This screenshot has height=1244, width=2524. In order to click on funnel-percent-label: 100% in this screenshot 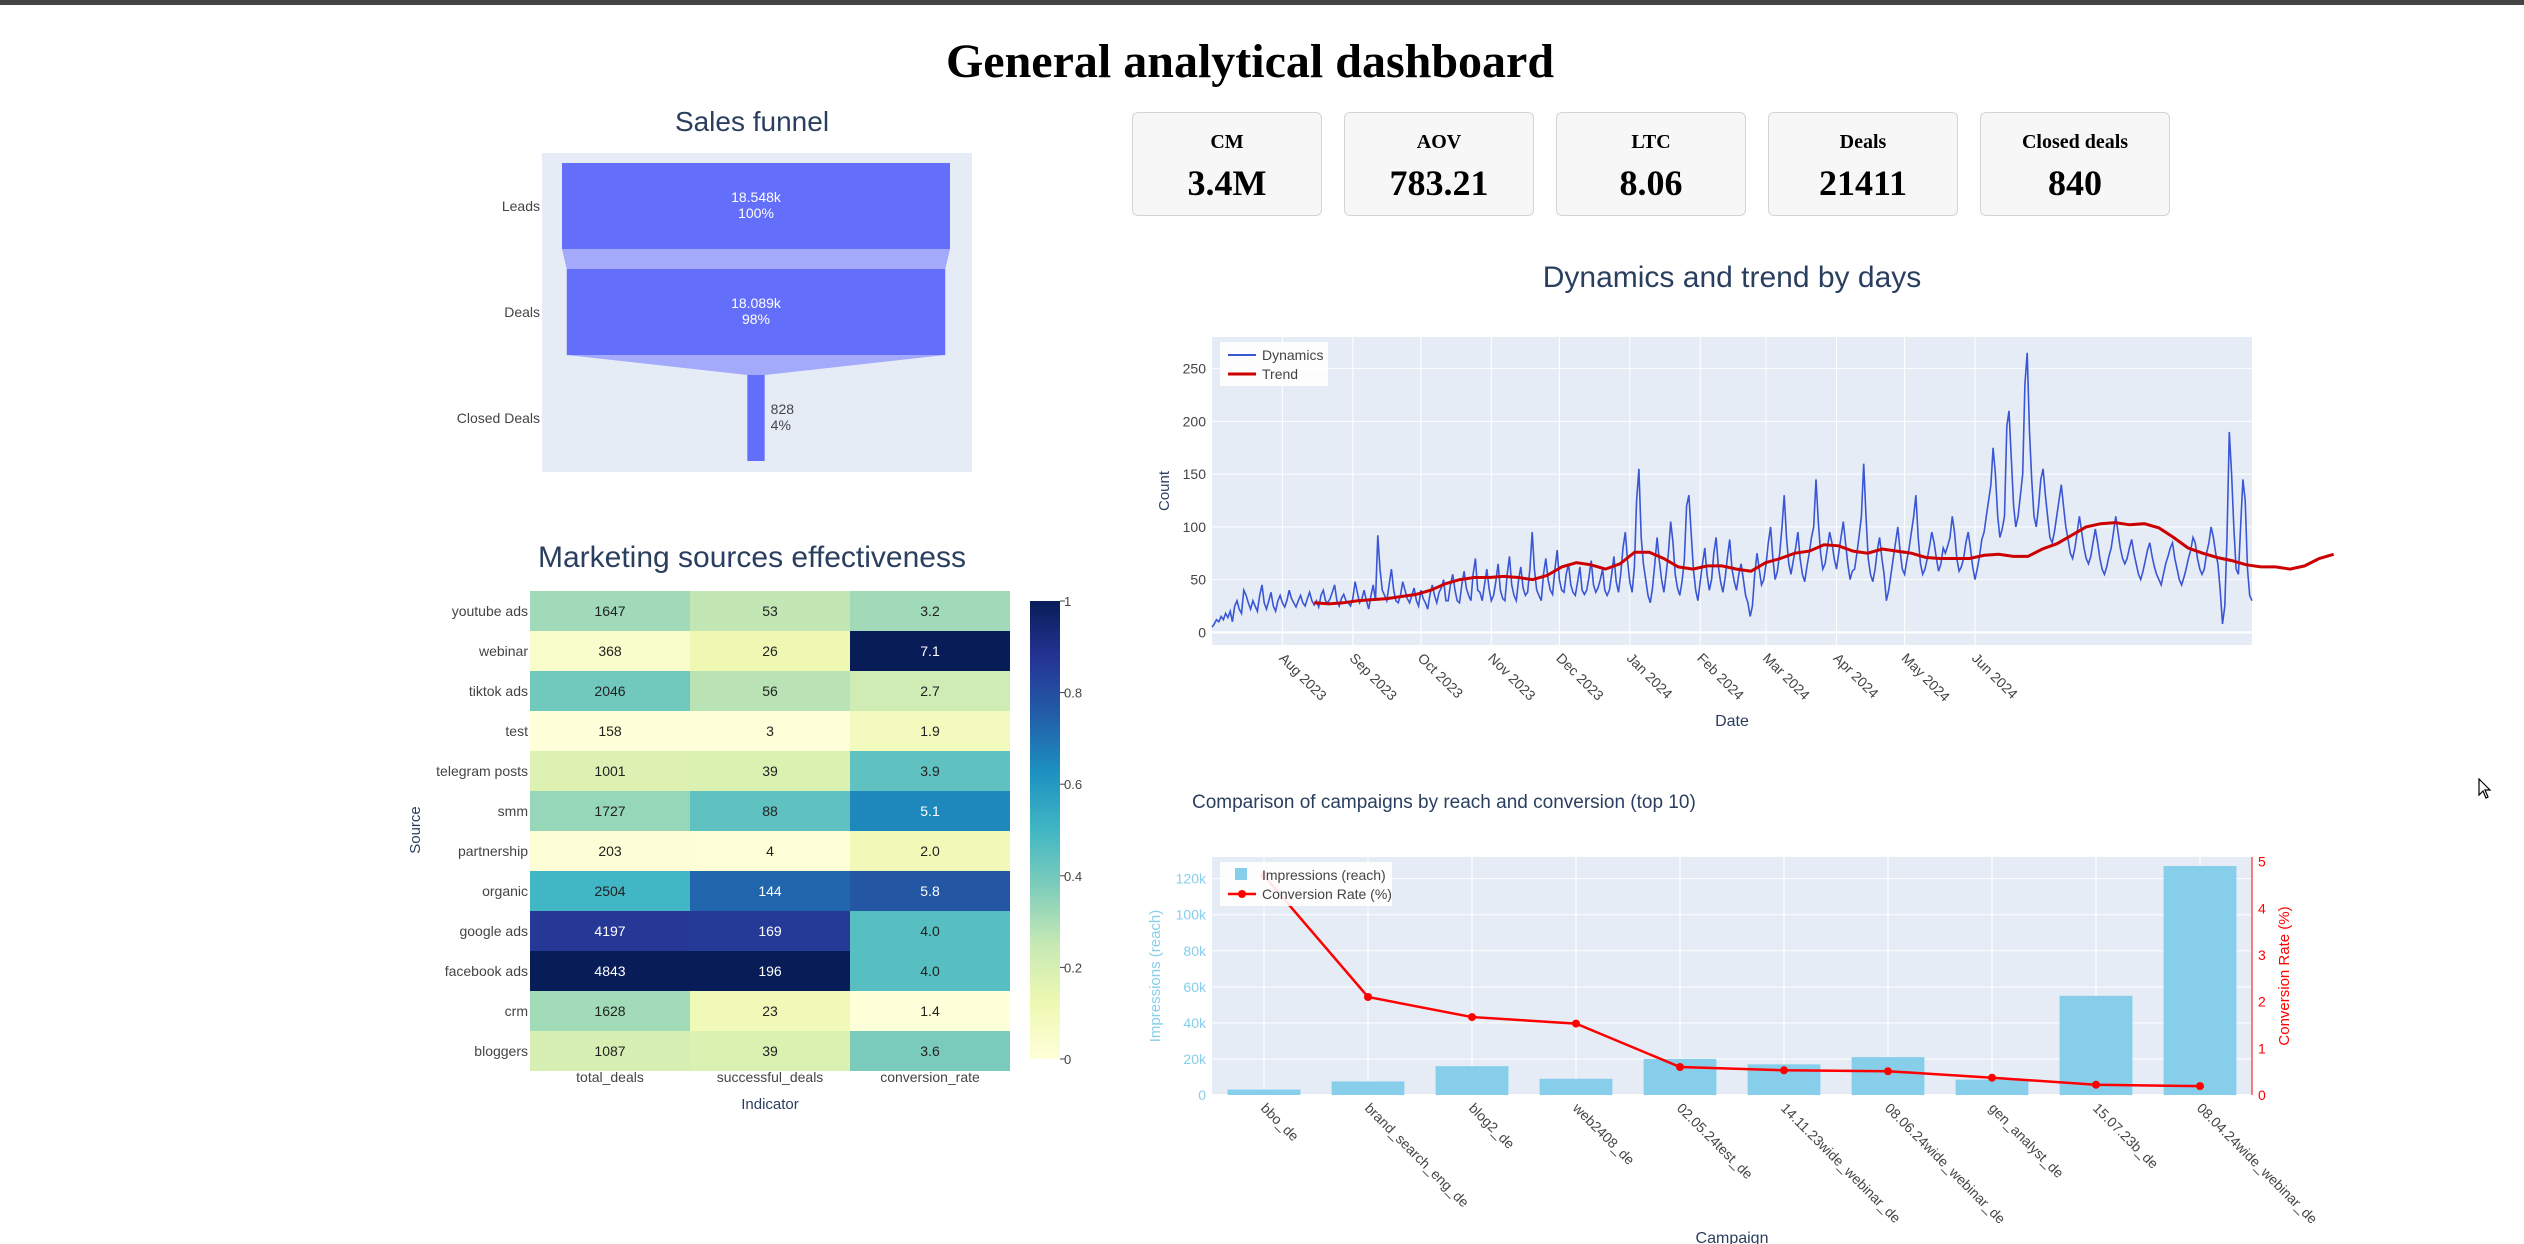, I will do `click(756, 213)`.